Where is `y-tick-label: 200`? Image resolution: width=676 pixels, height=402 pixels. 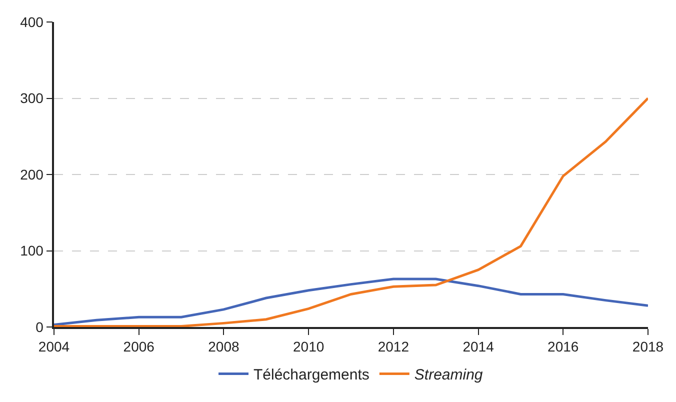
y-tick-label: 200 is located at coordinates (32, 174).